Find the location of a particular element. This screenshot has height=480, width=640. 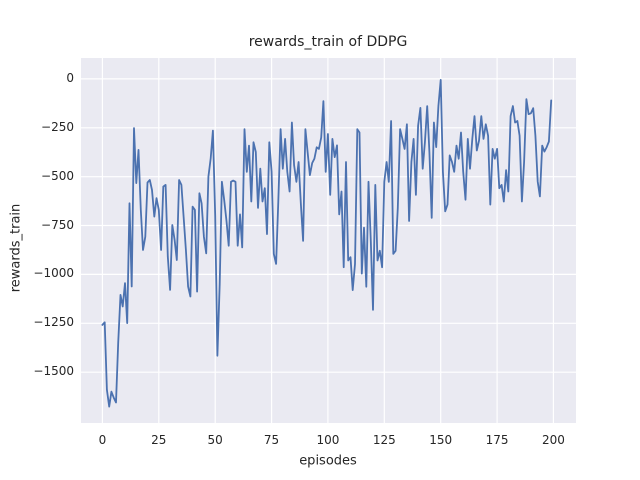

x-tick-label: 75 is located at coordinates (271, 440).